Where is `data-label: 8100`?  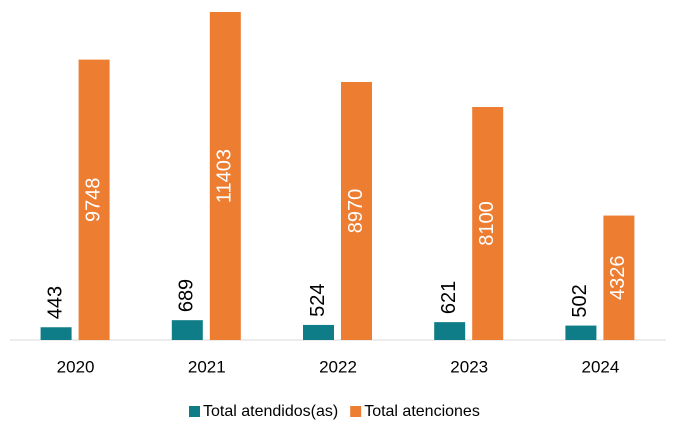 data-label: 8100 is located at coordinates (487, 223).